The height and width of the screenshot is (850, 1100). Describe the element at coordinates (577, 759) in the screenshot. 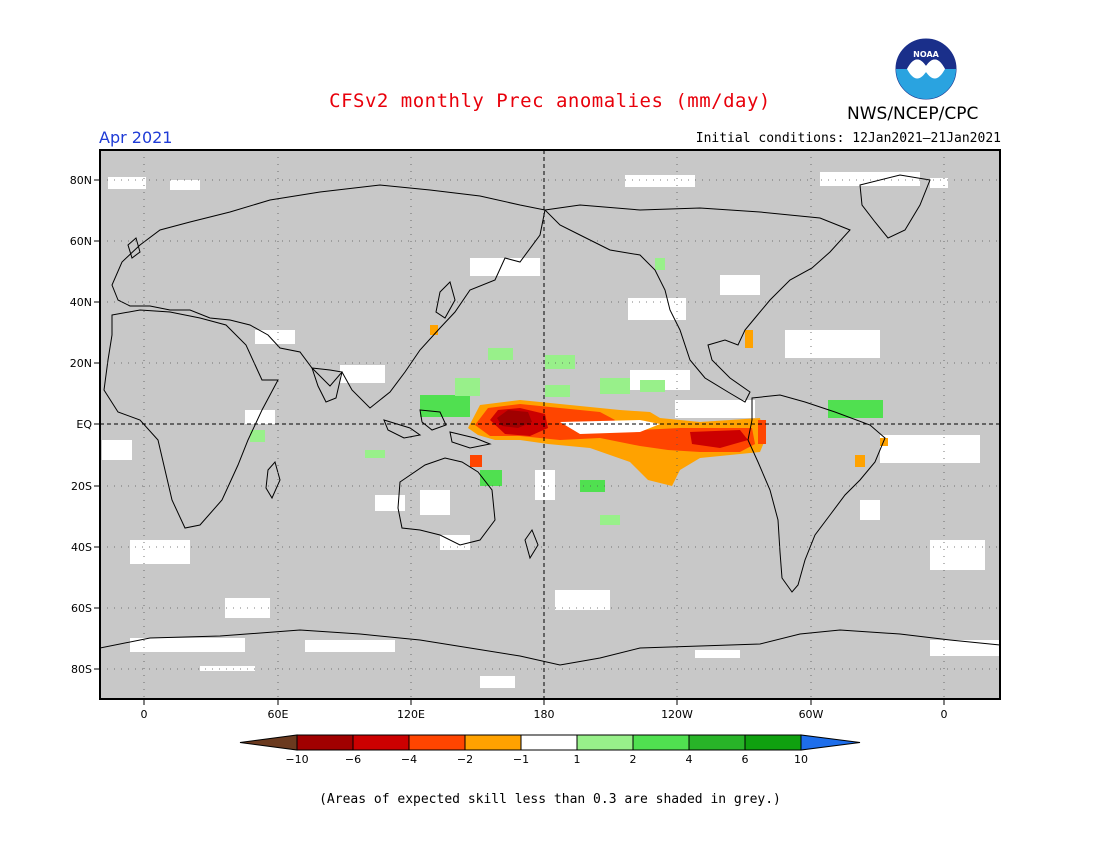

I see `colorbar-label: 1` at that location.